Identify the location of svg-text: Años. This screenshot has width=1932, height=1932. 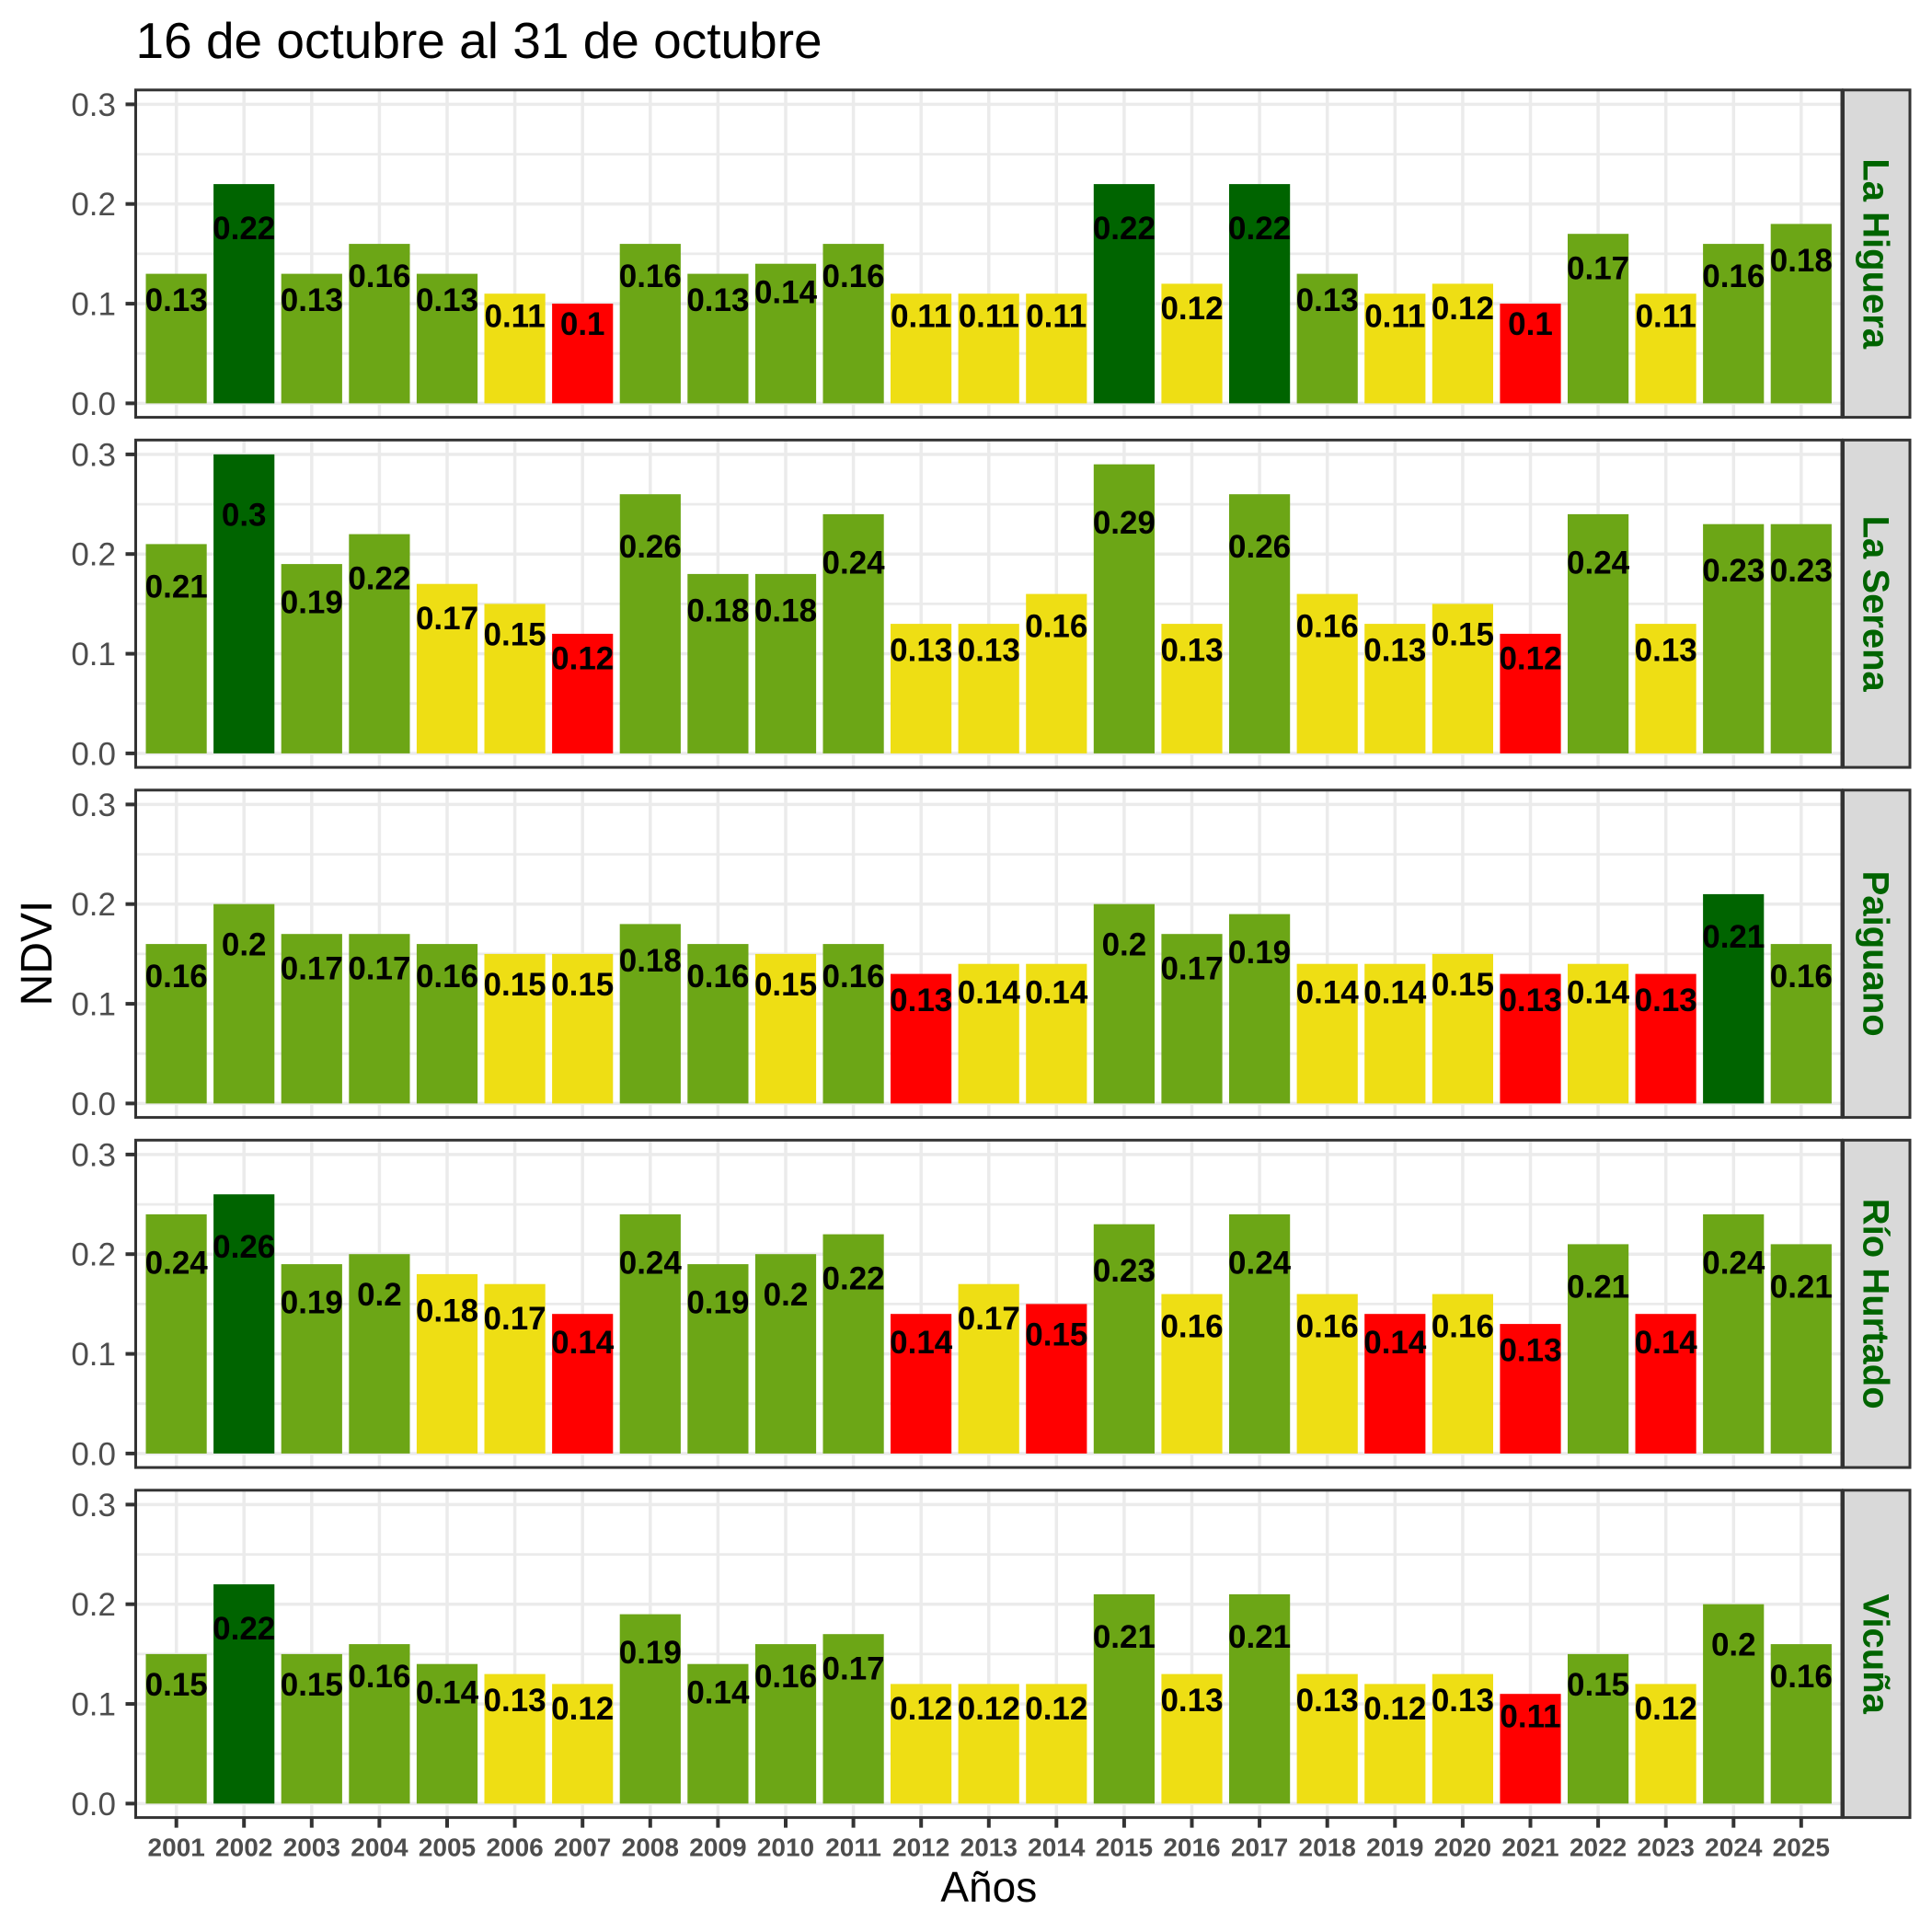
(988, 1887).